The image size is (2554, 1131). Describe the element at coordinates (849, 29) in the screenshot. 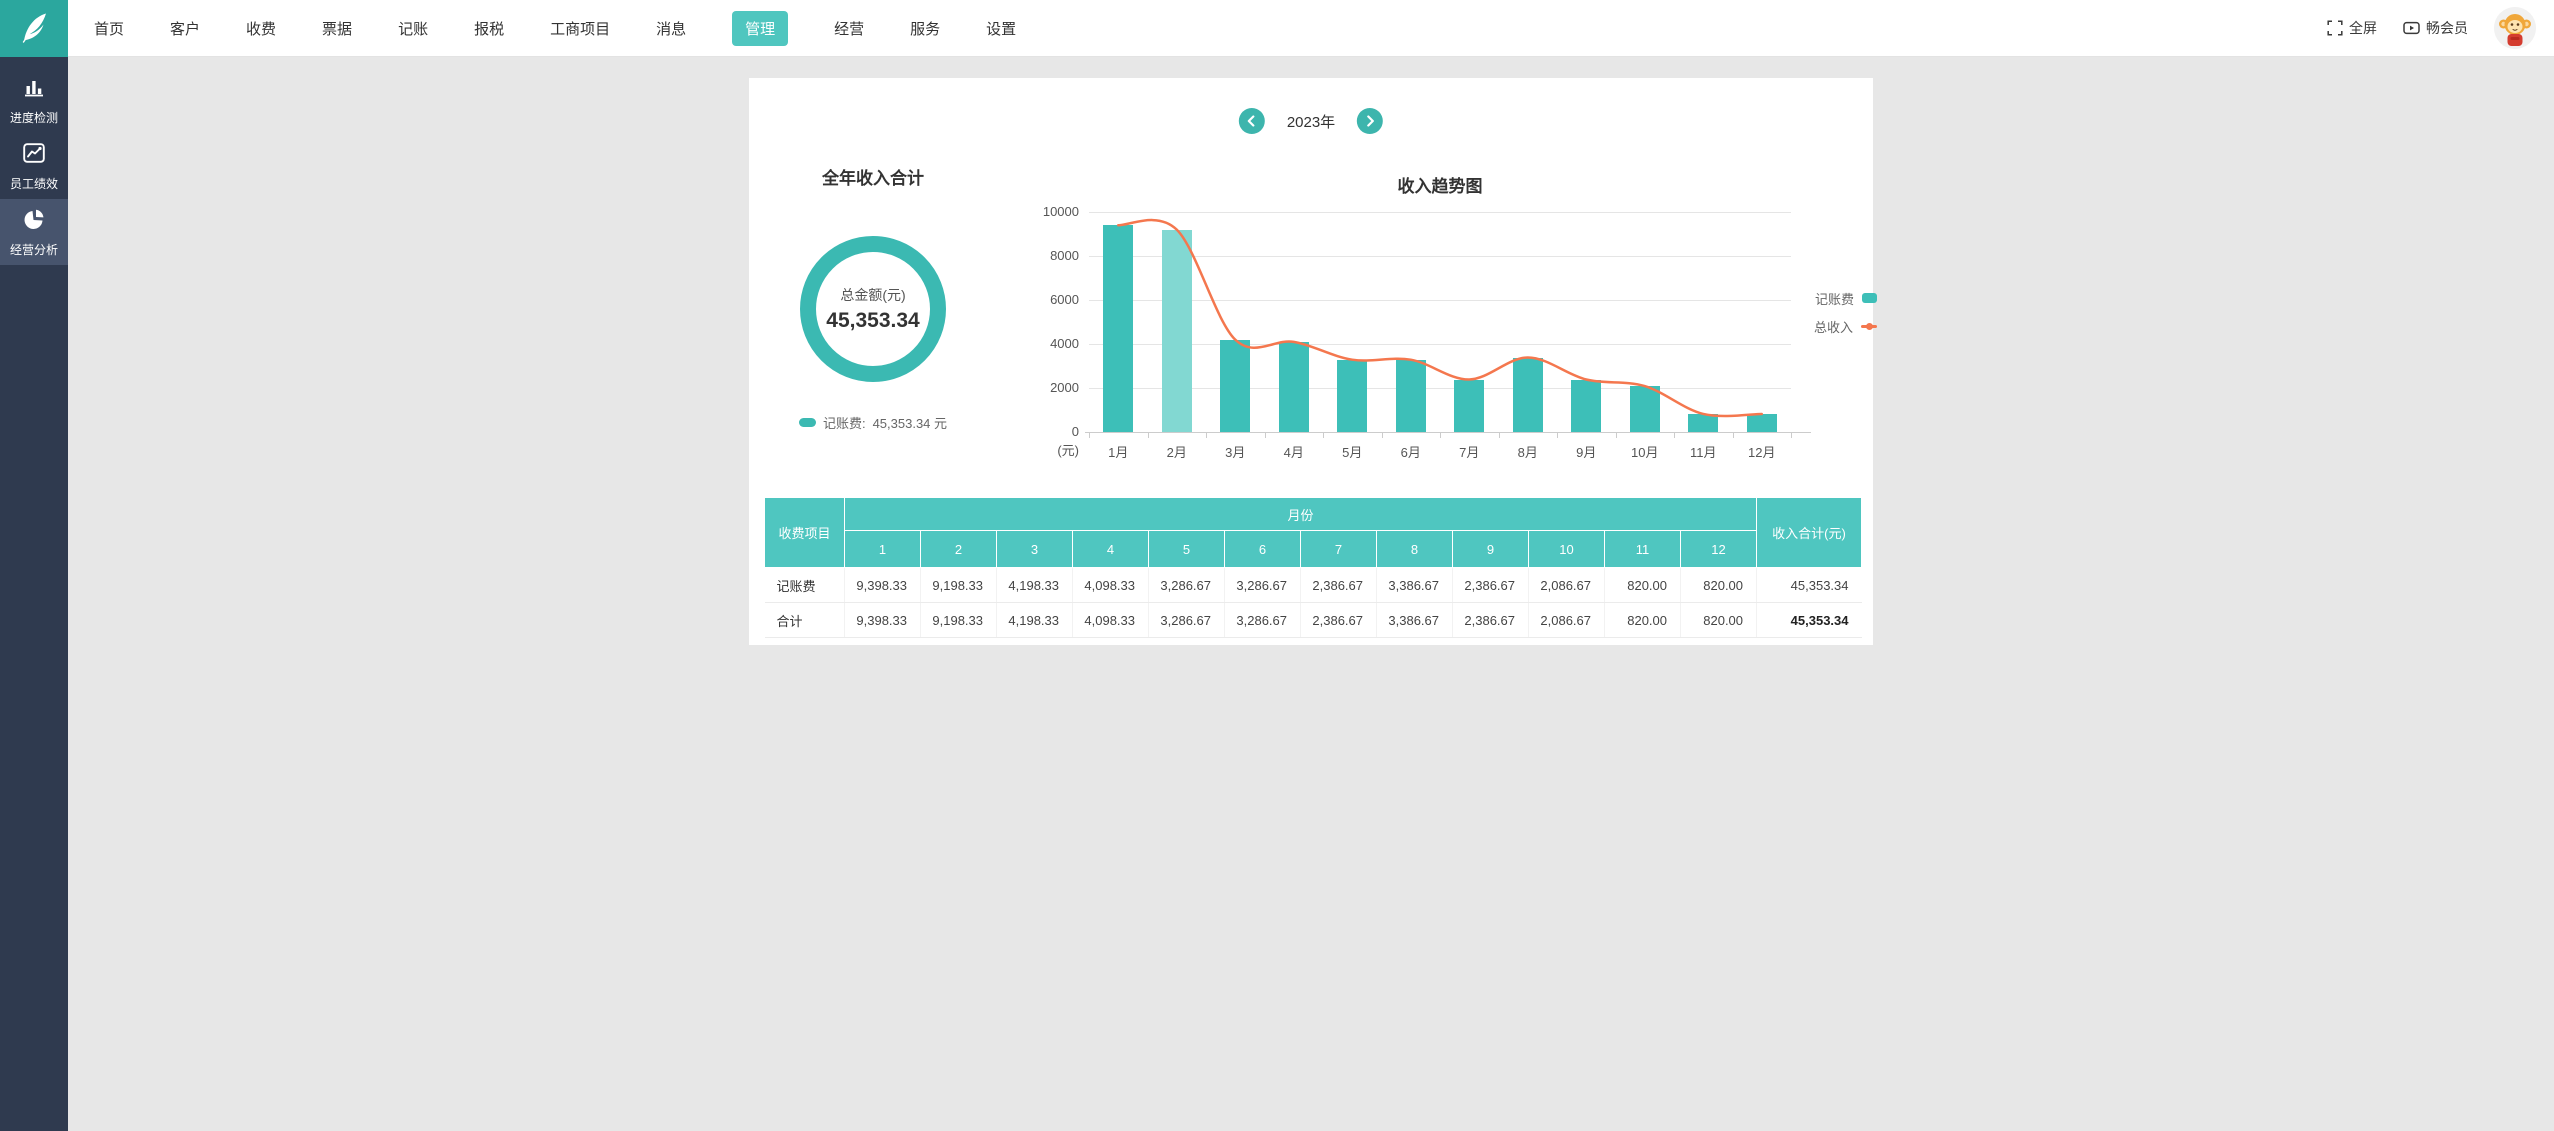

I see `nav-item: 经营` at that location.